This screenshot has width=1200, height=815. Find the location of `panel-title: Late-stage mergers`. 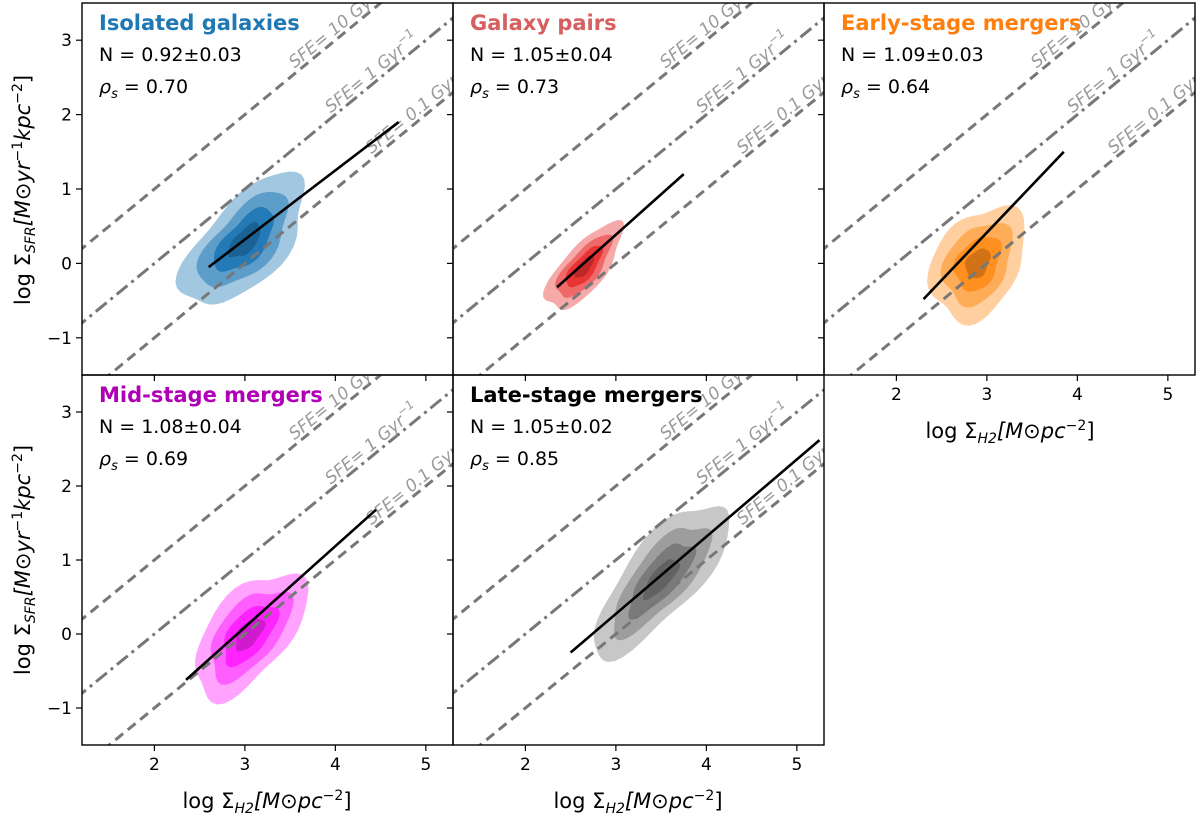

panel-title: Late-stage mergers is located at coordinates (586, 395).